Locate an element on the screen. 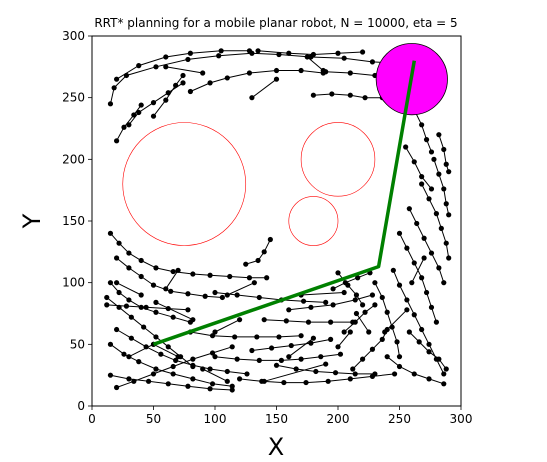 This screenshot has width=547, height=462. x-axis: 0 50 100 150 200 250 300 is located at coordinates (280, 416).